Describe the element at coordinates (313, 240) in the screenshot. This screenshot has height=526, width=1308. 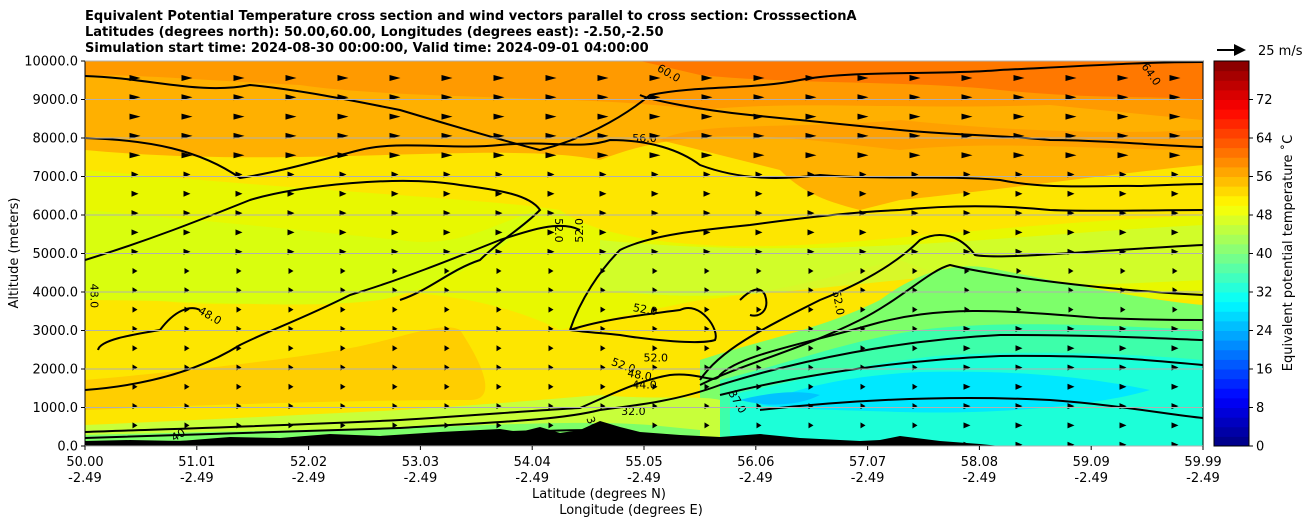
I see `contour-52-upper` at that location.